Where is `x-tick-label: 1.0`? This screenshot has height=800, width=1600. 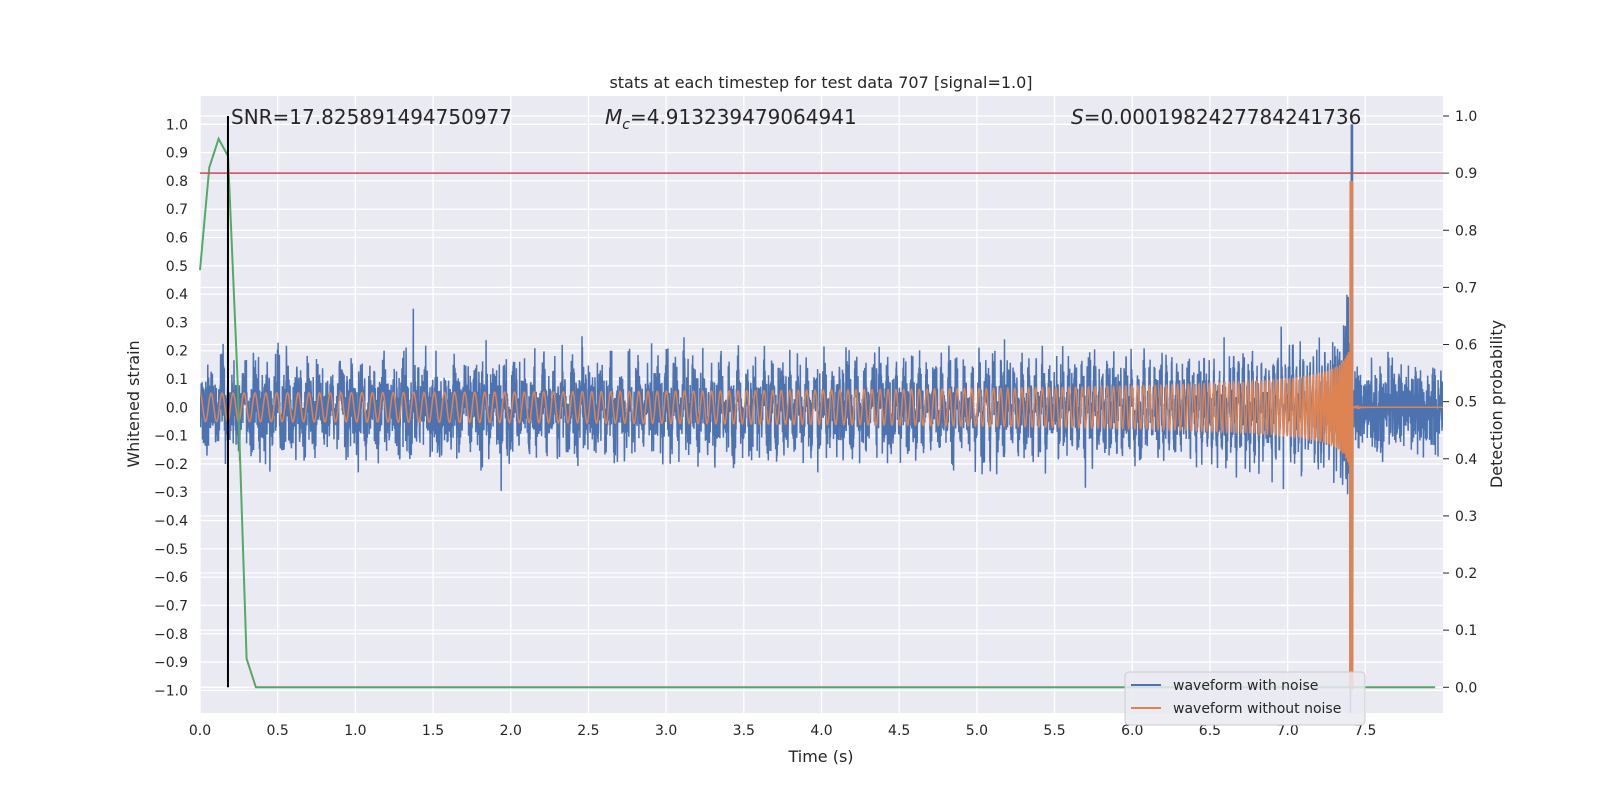 x-tick-label: 1.0 is located at coordinates (355, 731).